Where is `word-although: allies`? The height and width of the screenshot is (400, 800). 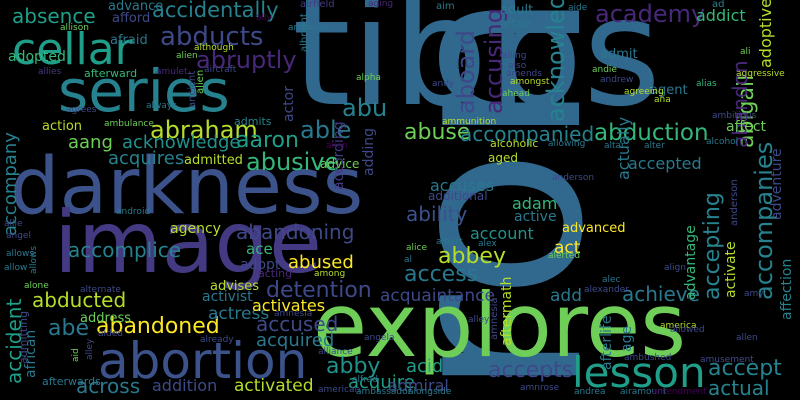
word-although: allies is located at coordinates (50, 72).